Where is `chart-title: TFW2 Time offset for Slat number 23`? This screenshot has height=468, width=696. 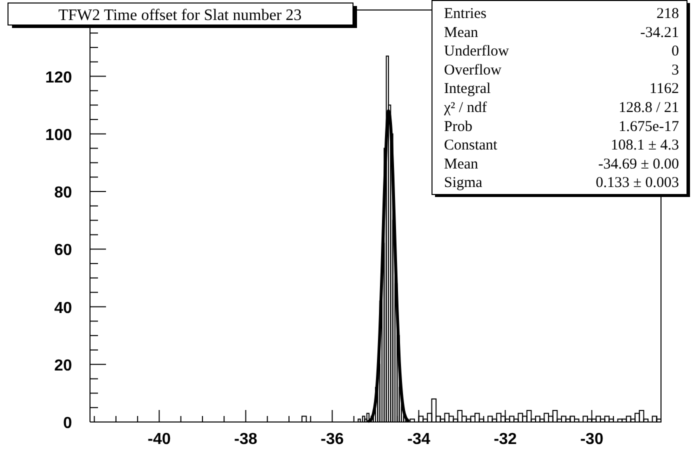
chart-title: TFW2 Time offset for Slat number 23 is located at coordinates (180, 15).